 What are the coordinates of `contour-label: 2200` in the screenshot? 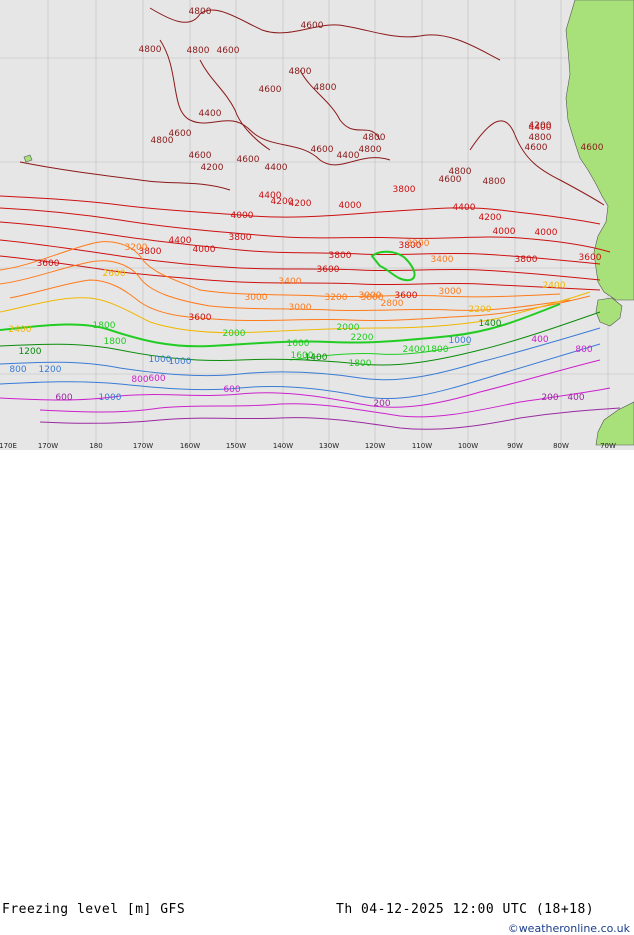 It's located at (362, 338).